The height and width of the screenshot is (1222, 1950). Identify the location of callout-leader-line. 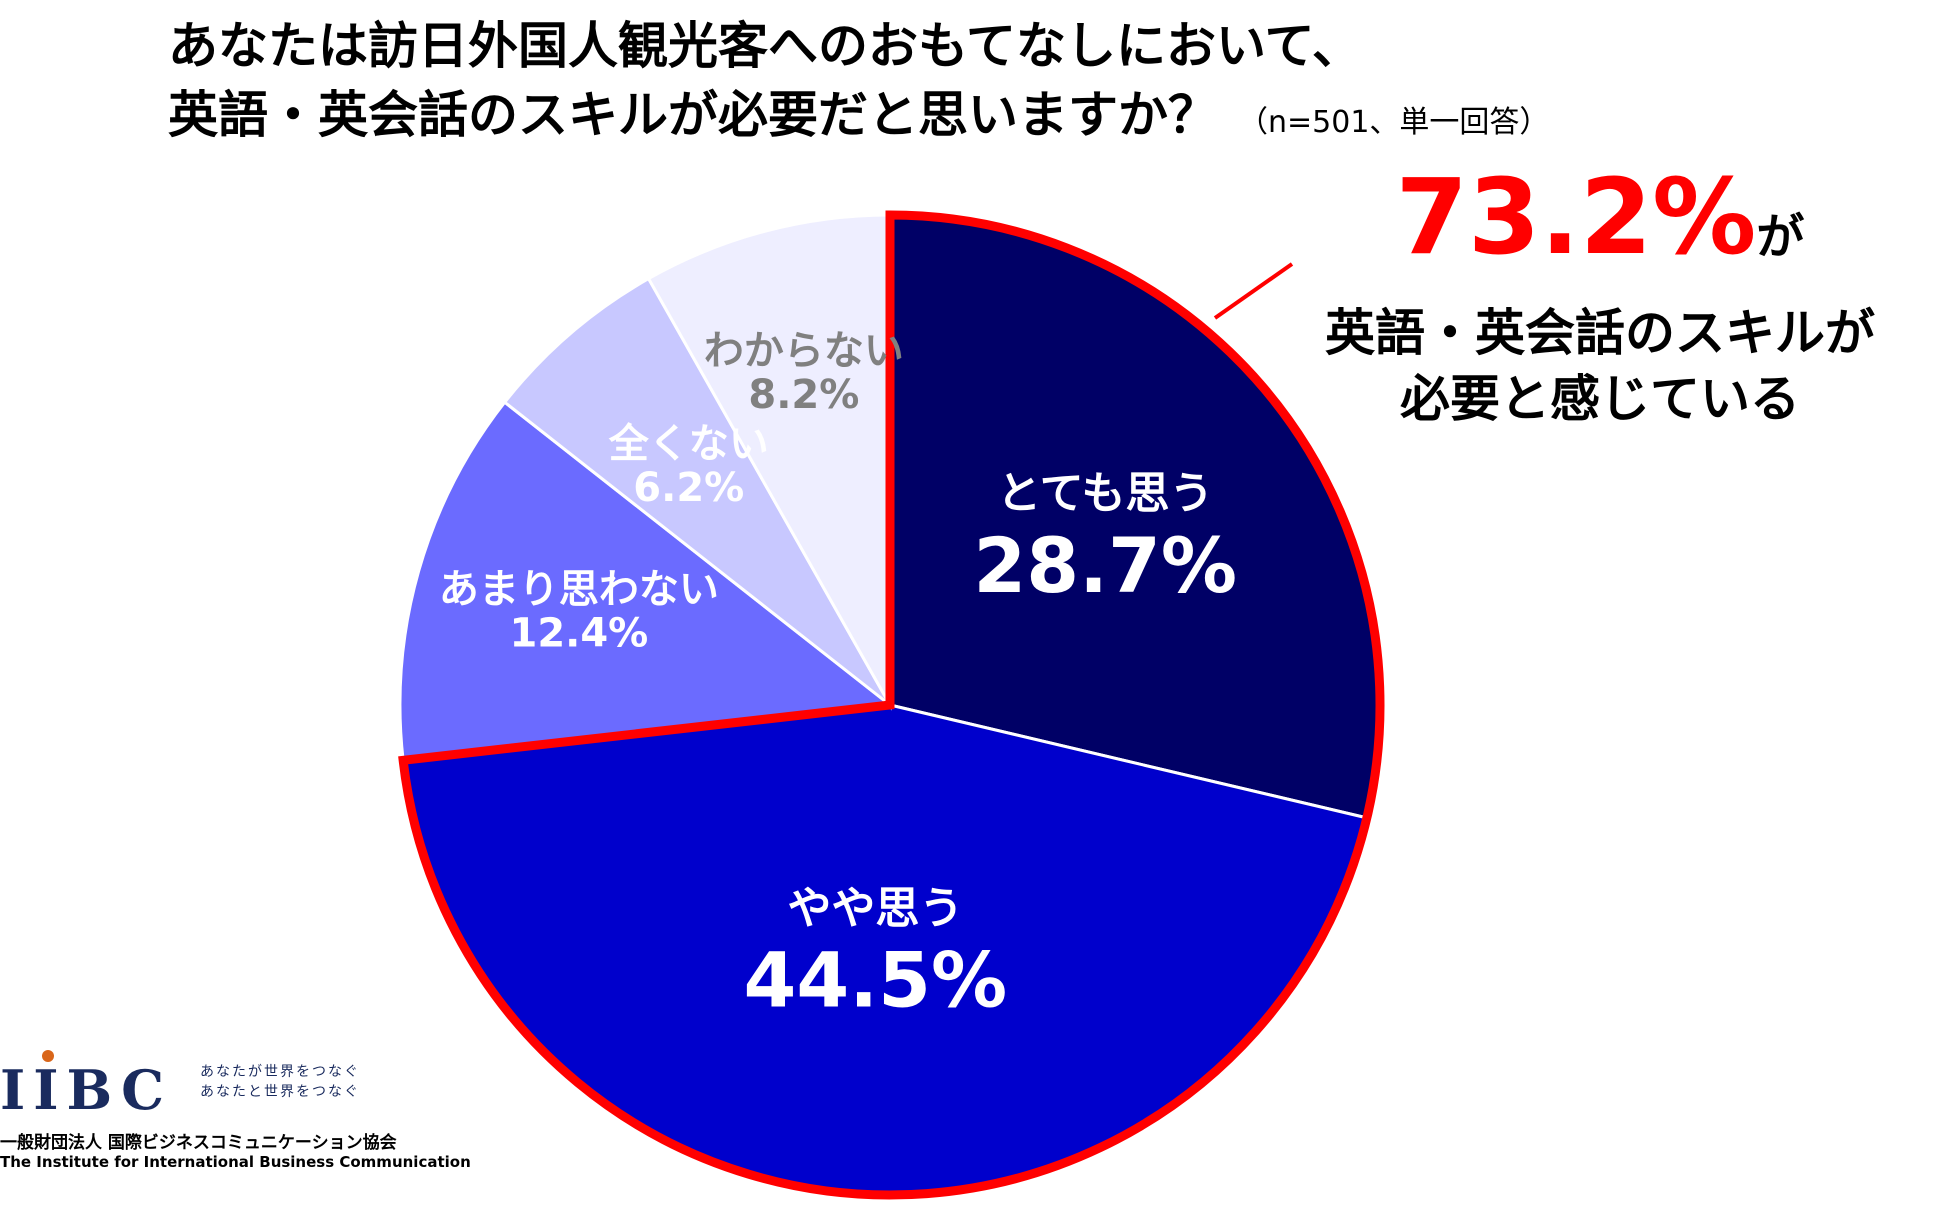
(1253, 291).